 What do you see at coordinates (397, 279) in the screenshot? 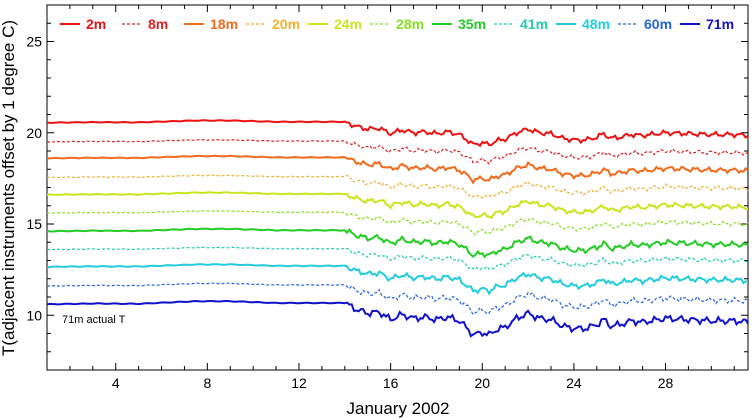
I see `series-line-48m` at bounding box center [397, 279].